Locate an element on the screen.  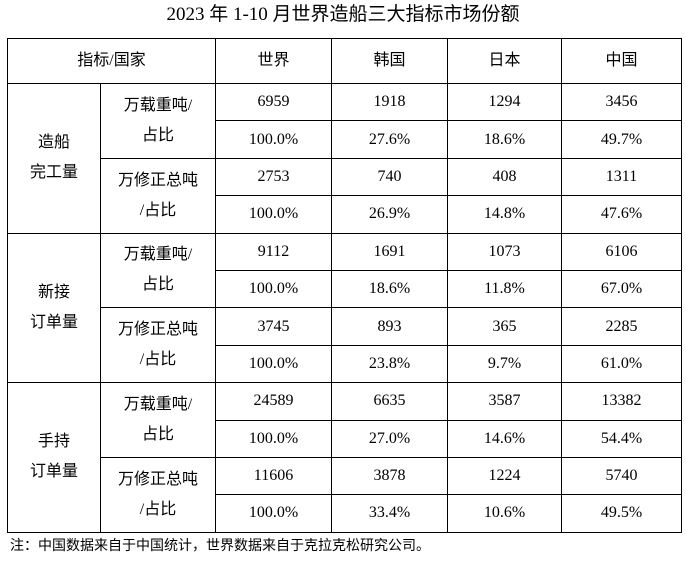
value-row: 万修正总吨/占比 11606 3878 1224 5740 is located at coordinates (345, 494).